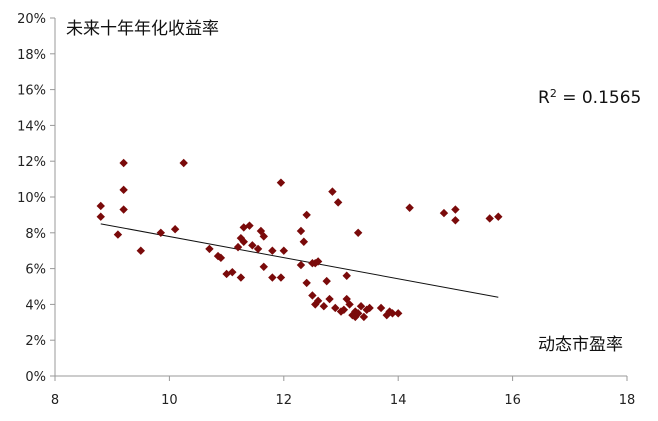 The width and height of the screenshot is (658, 421). Describe the element at coordinates (627, 400) in the screenshot. I see `x-tick-label: 18` at that location.